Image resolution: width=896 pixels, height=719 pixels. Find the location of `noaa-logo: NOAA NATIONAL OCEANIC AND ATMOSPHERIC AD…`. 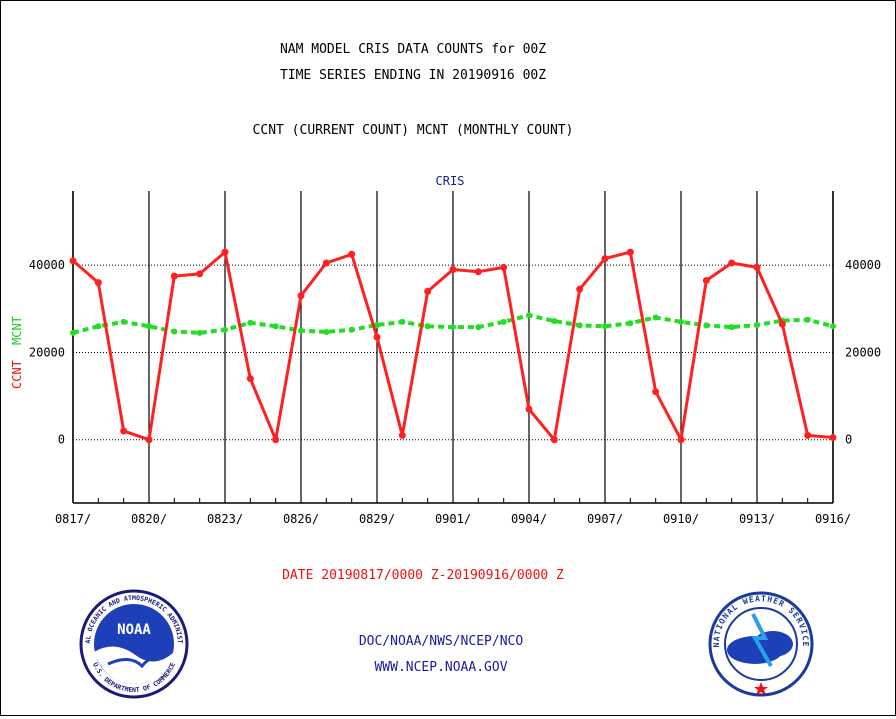

noaa-logo: NOAA NATIONAL OCEANIC AND ATMOSPHERIC AD… is located at coordinates (134, 644).